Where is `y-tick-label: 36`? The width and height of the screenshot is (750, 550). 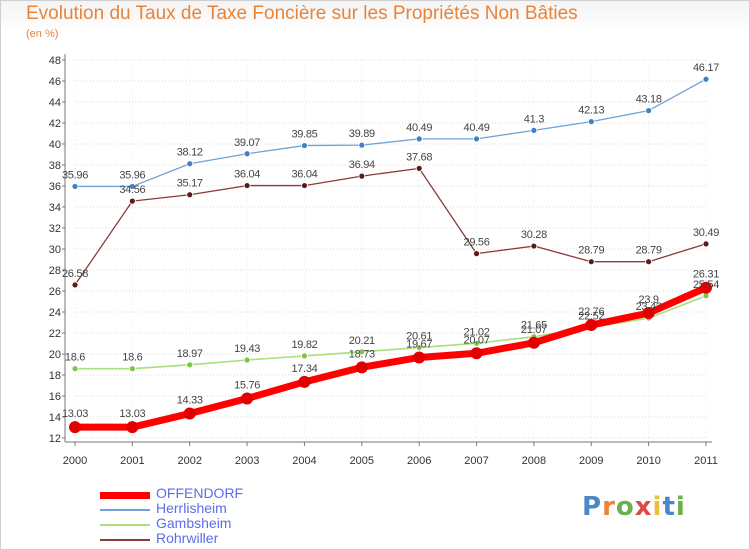 y-tick-label: 36 is located at coordinates (55, 187).